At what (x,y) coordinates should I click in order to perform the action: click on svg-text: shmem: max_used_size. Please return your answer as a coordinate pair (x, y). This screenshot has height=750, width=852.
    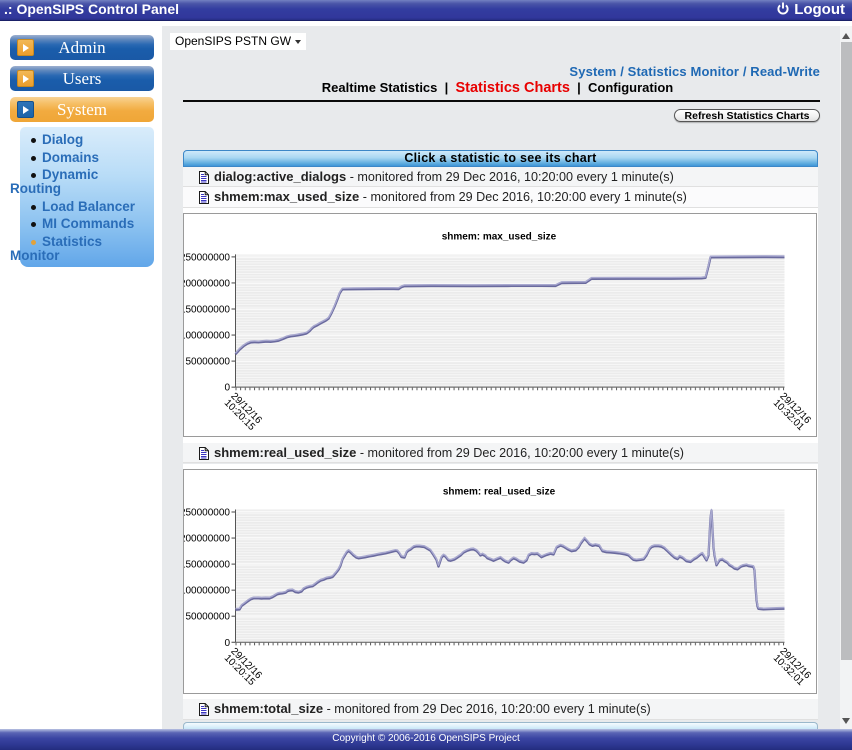
    Looking at the image, I should click on (499, 236).